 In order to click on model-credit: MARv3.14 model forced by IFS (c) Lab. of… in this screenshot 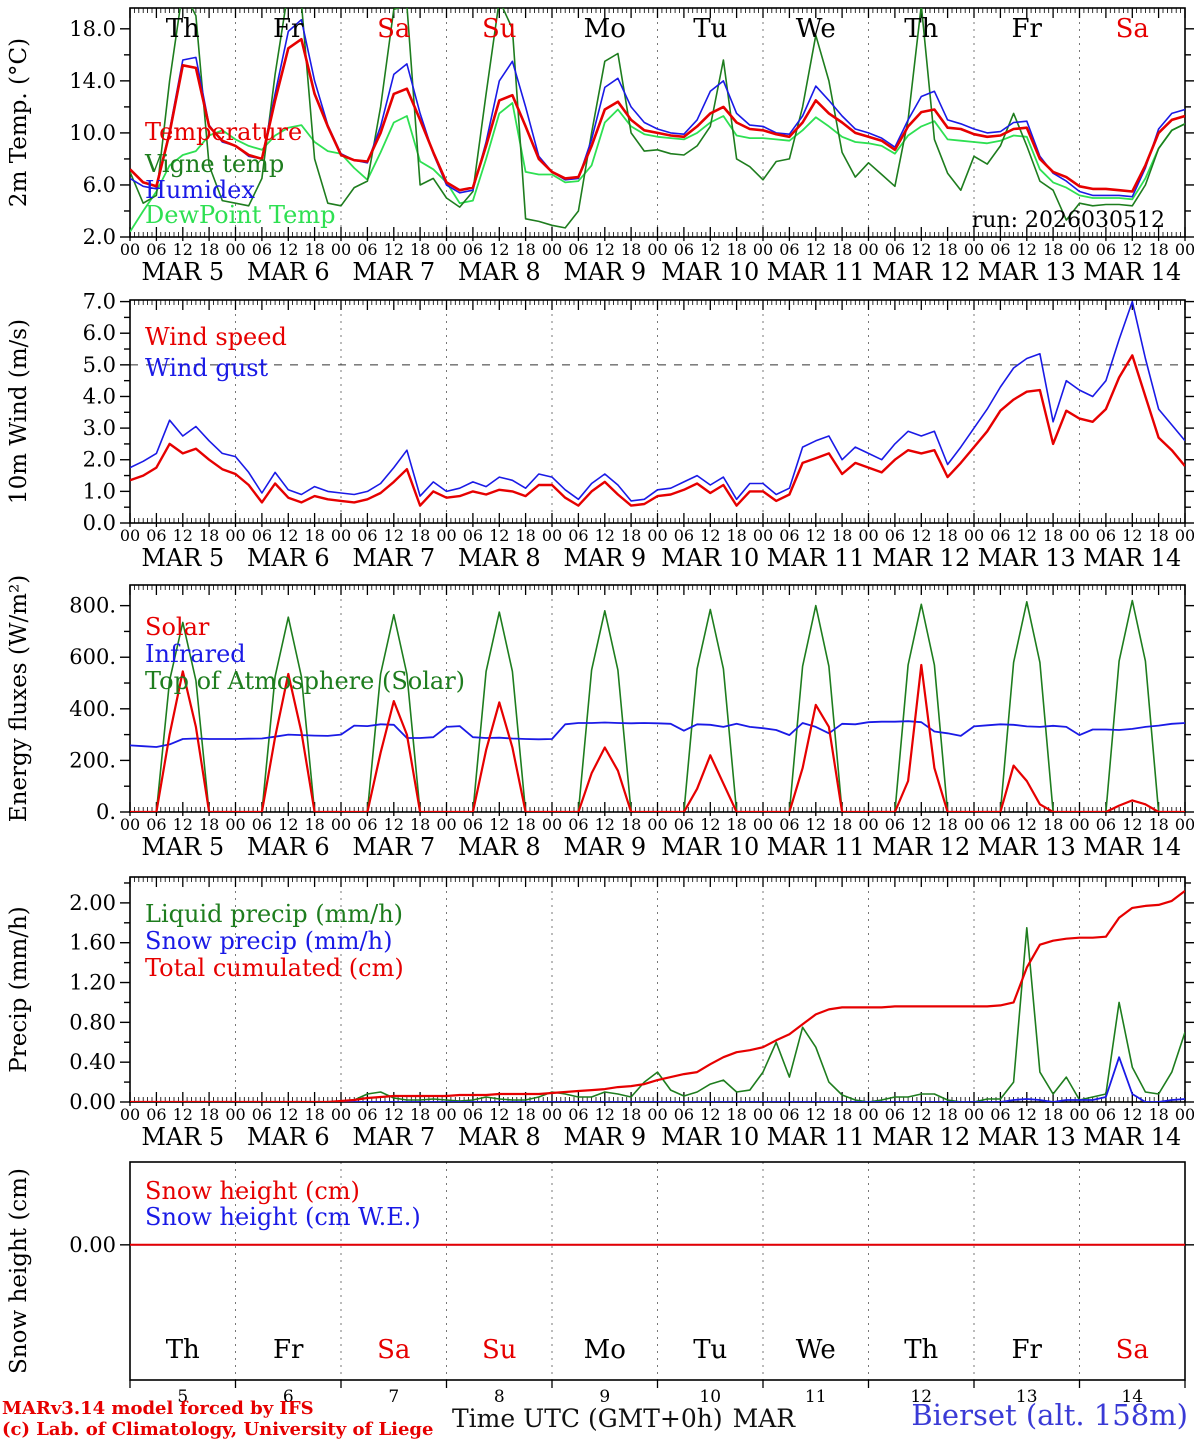, I will do `click(217, 1419)`.